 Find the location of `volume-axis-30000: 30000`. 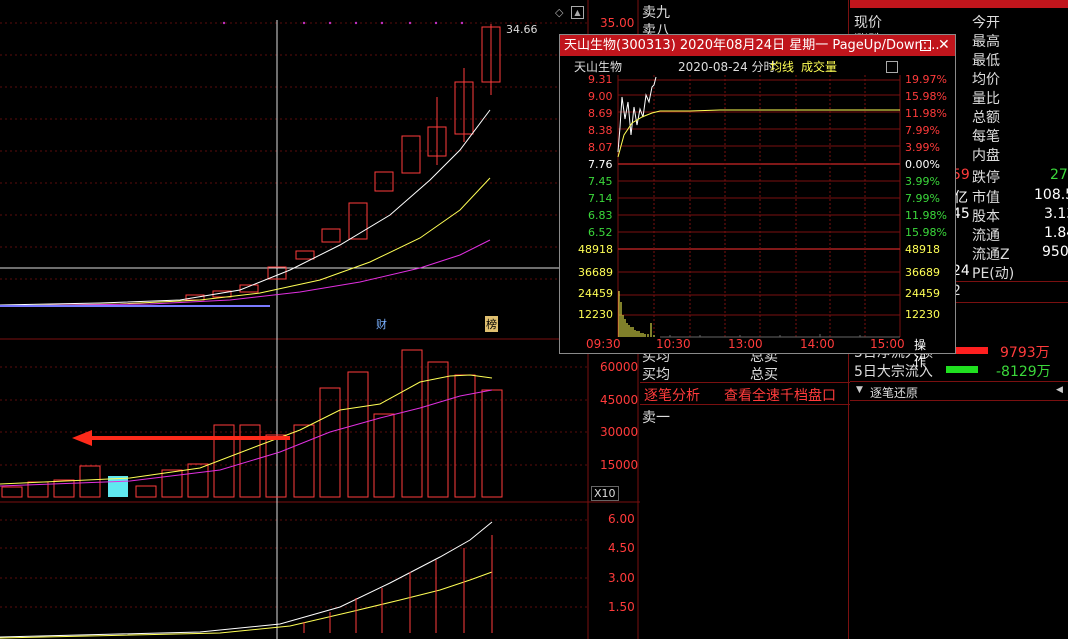

volume-axis-30000: 30000 is located at coordinates (619, 432).